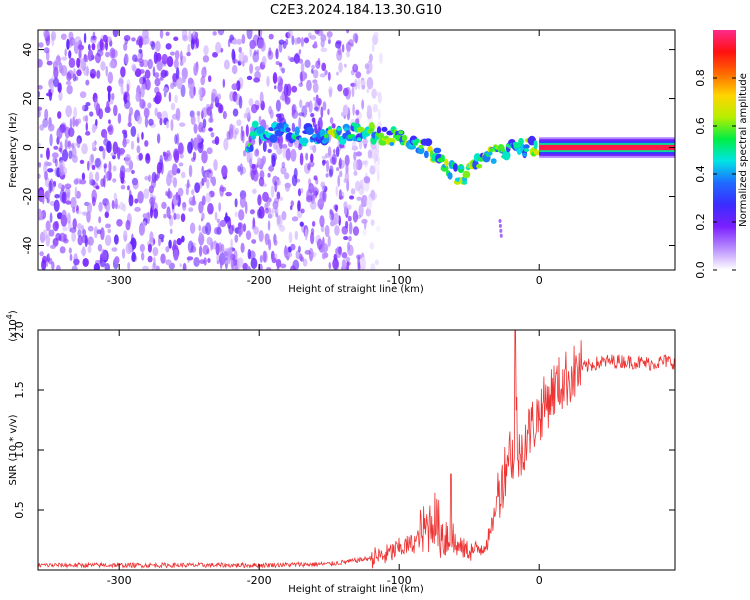 Image resolution: width=750 pixels, height=600 pixels. What do you see at coordinates (715, 174) in the screenshot?
I see `colorbar-ticks: 0.0 0.2 0.4 0.6 0.8` at bounding box center [715, 174].